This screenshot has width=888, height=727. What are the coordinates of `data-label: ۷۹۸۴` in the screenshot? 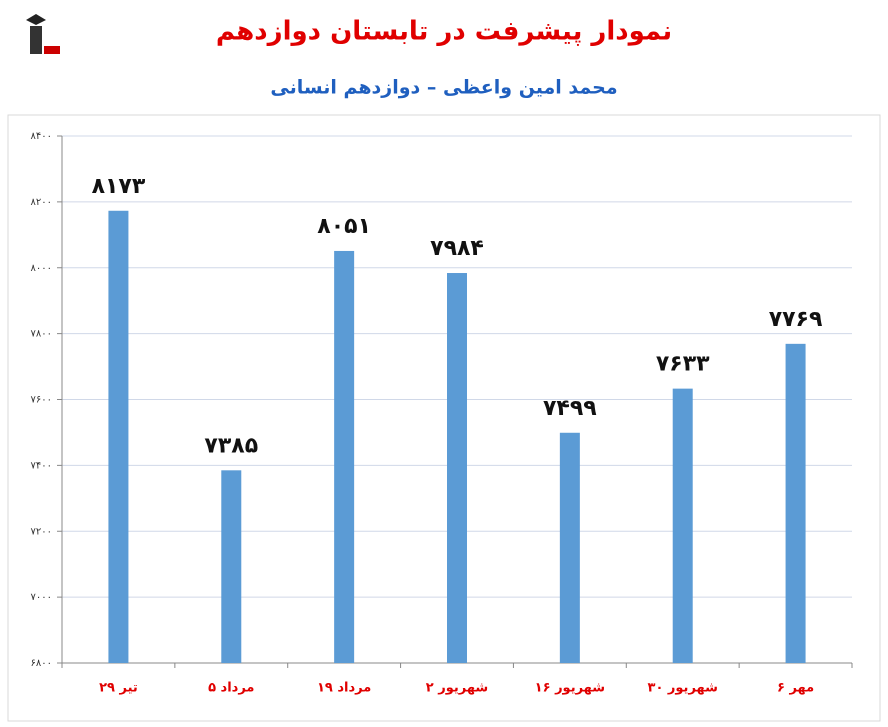 It's located at (457, 248).